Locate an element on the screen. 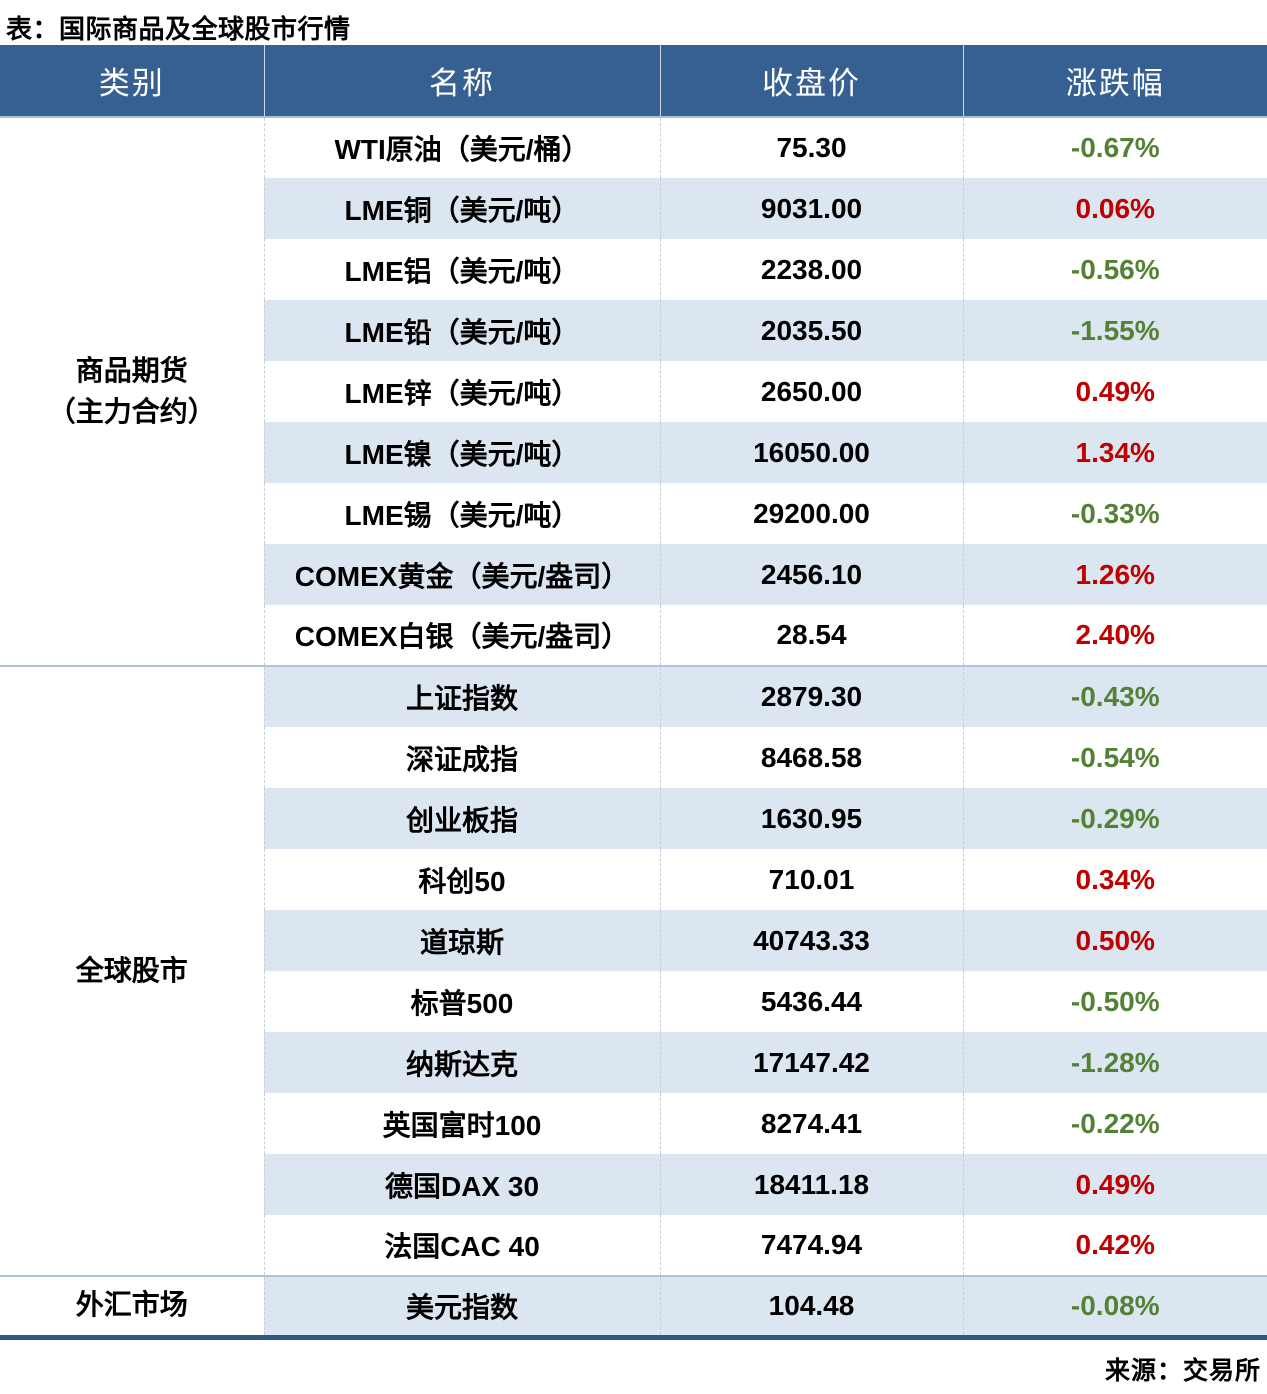 The image size is (1267, 1394). close-price-cell: 710.01 is located at coordinates (811, 879).